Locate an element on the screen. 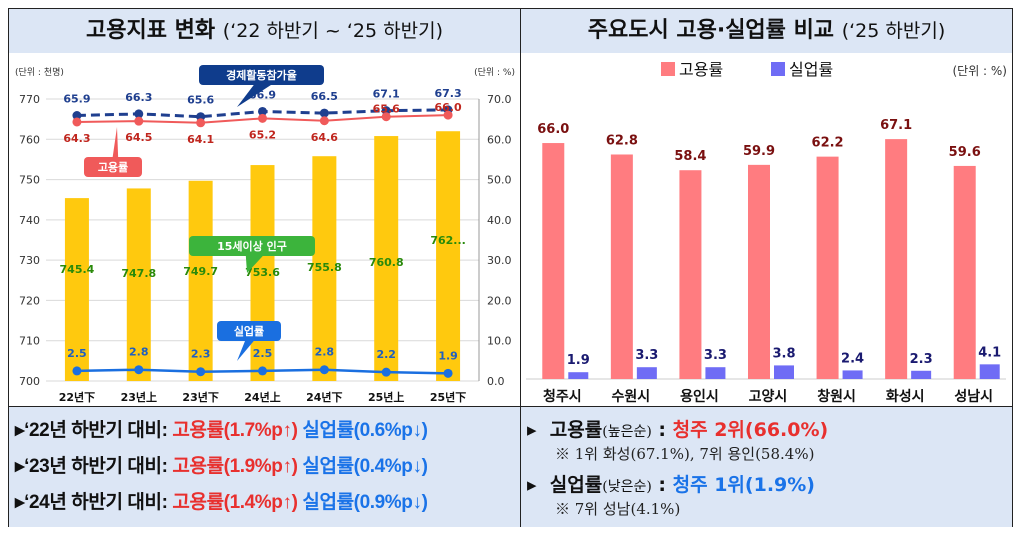 Image resolution: width=1018 pixels, height=535 pixels. employment-label: 59.6 is located at coordinates (965, 152).